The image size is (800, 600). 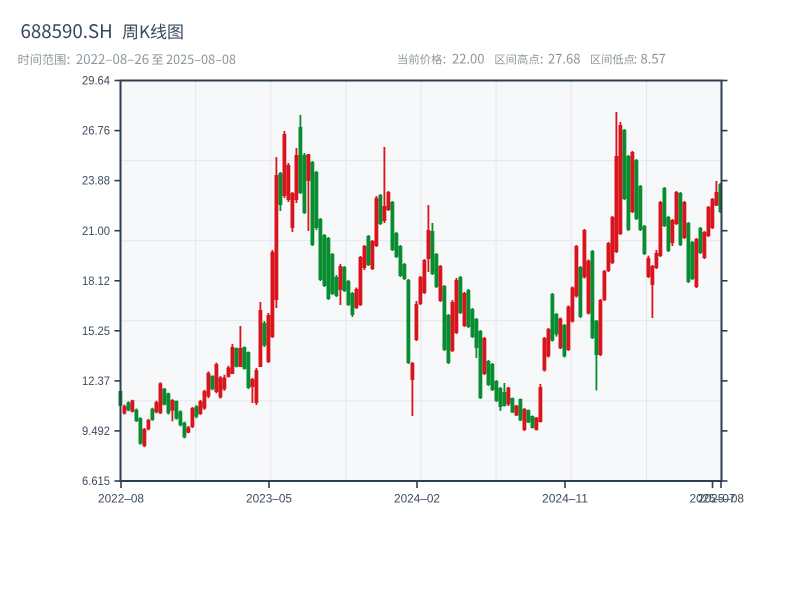 I want to click on svg-text: 23.88, so click(x=96, y=182).